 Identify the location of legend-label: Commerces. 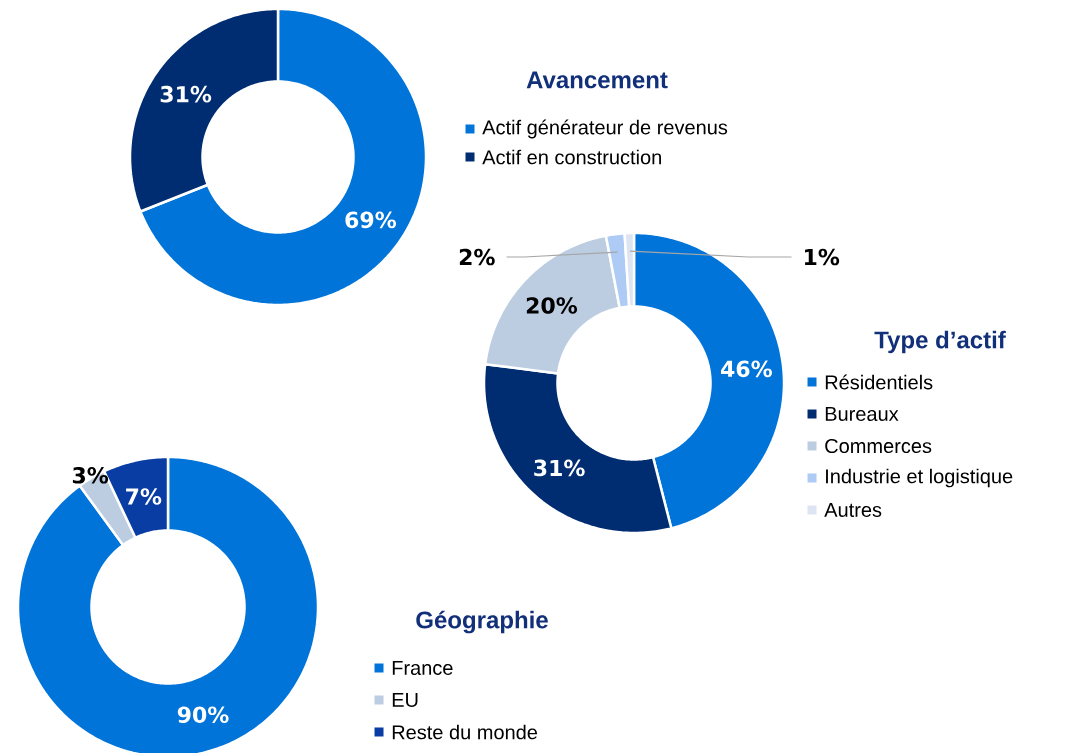
(878, 446).